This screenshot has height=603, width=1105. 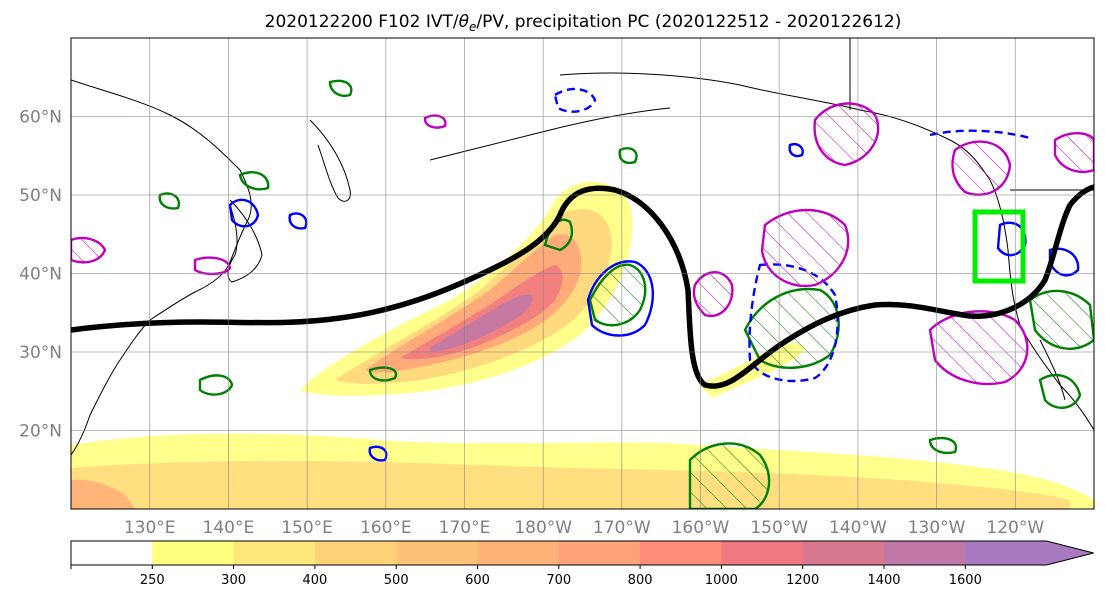 I want to click on colorbar-tick-label: 600, so click(x=477, y=580).